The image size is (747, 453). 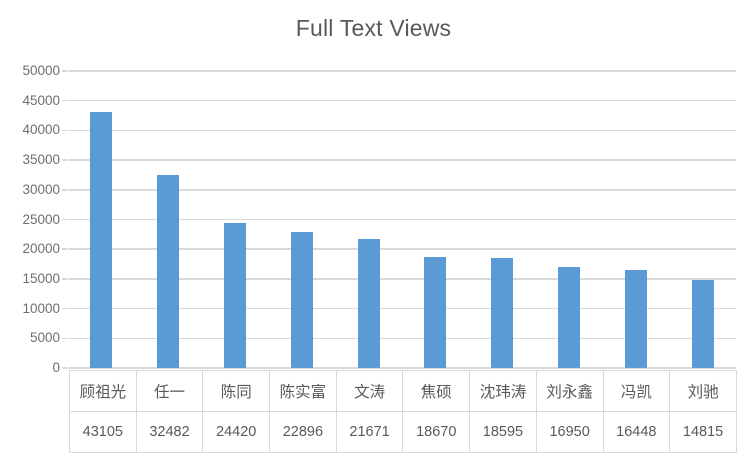 What do you see at coordinates (236, 432) in the screenshot?
I see `table-cell-value: 24420` at bounding box center [236, 432].